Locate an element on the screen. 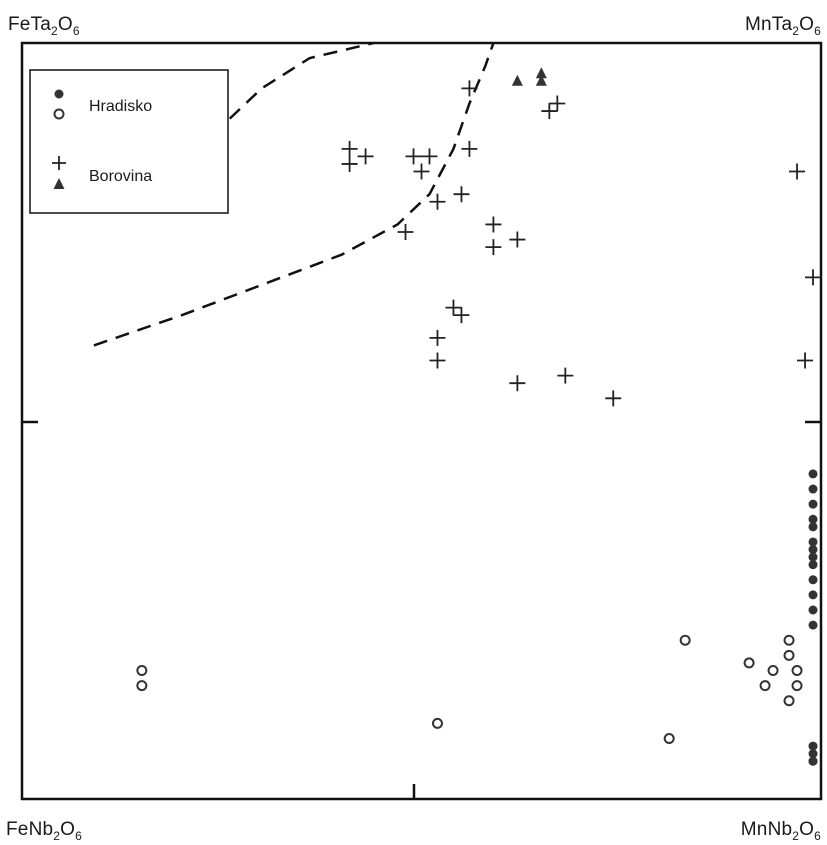 This screenshot has height=845, width=827. corner-label-mnnbo: MnNb2O6 is located at coordinates (780, 831).